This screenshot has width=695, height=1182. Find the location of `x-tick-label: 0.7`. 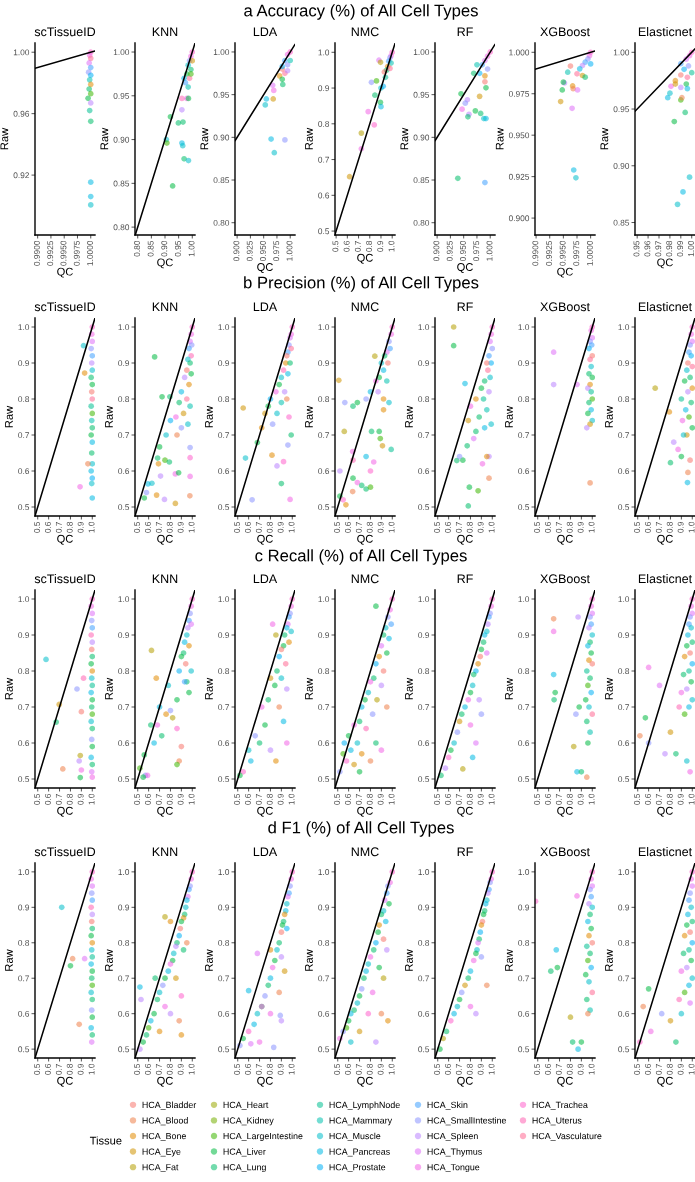

x-tick-label: 0.7 is located at coordinates (458, 1069).